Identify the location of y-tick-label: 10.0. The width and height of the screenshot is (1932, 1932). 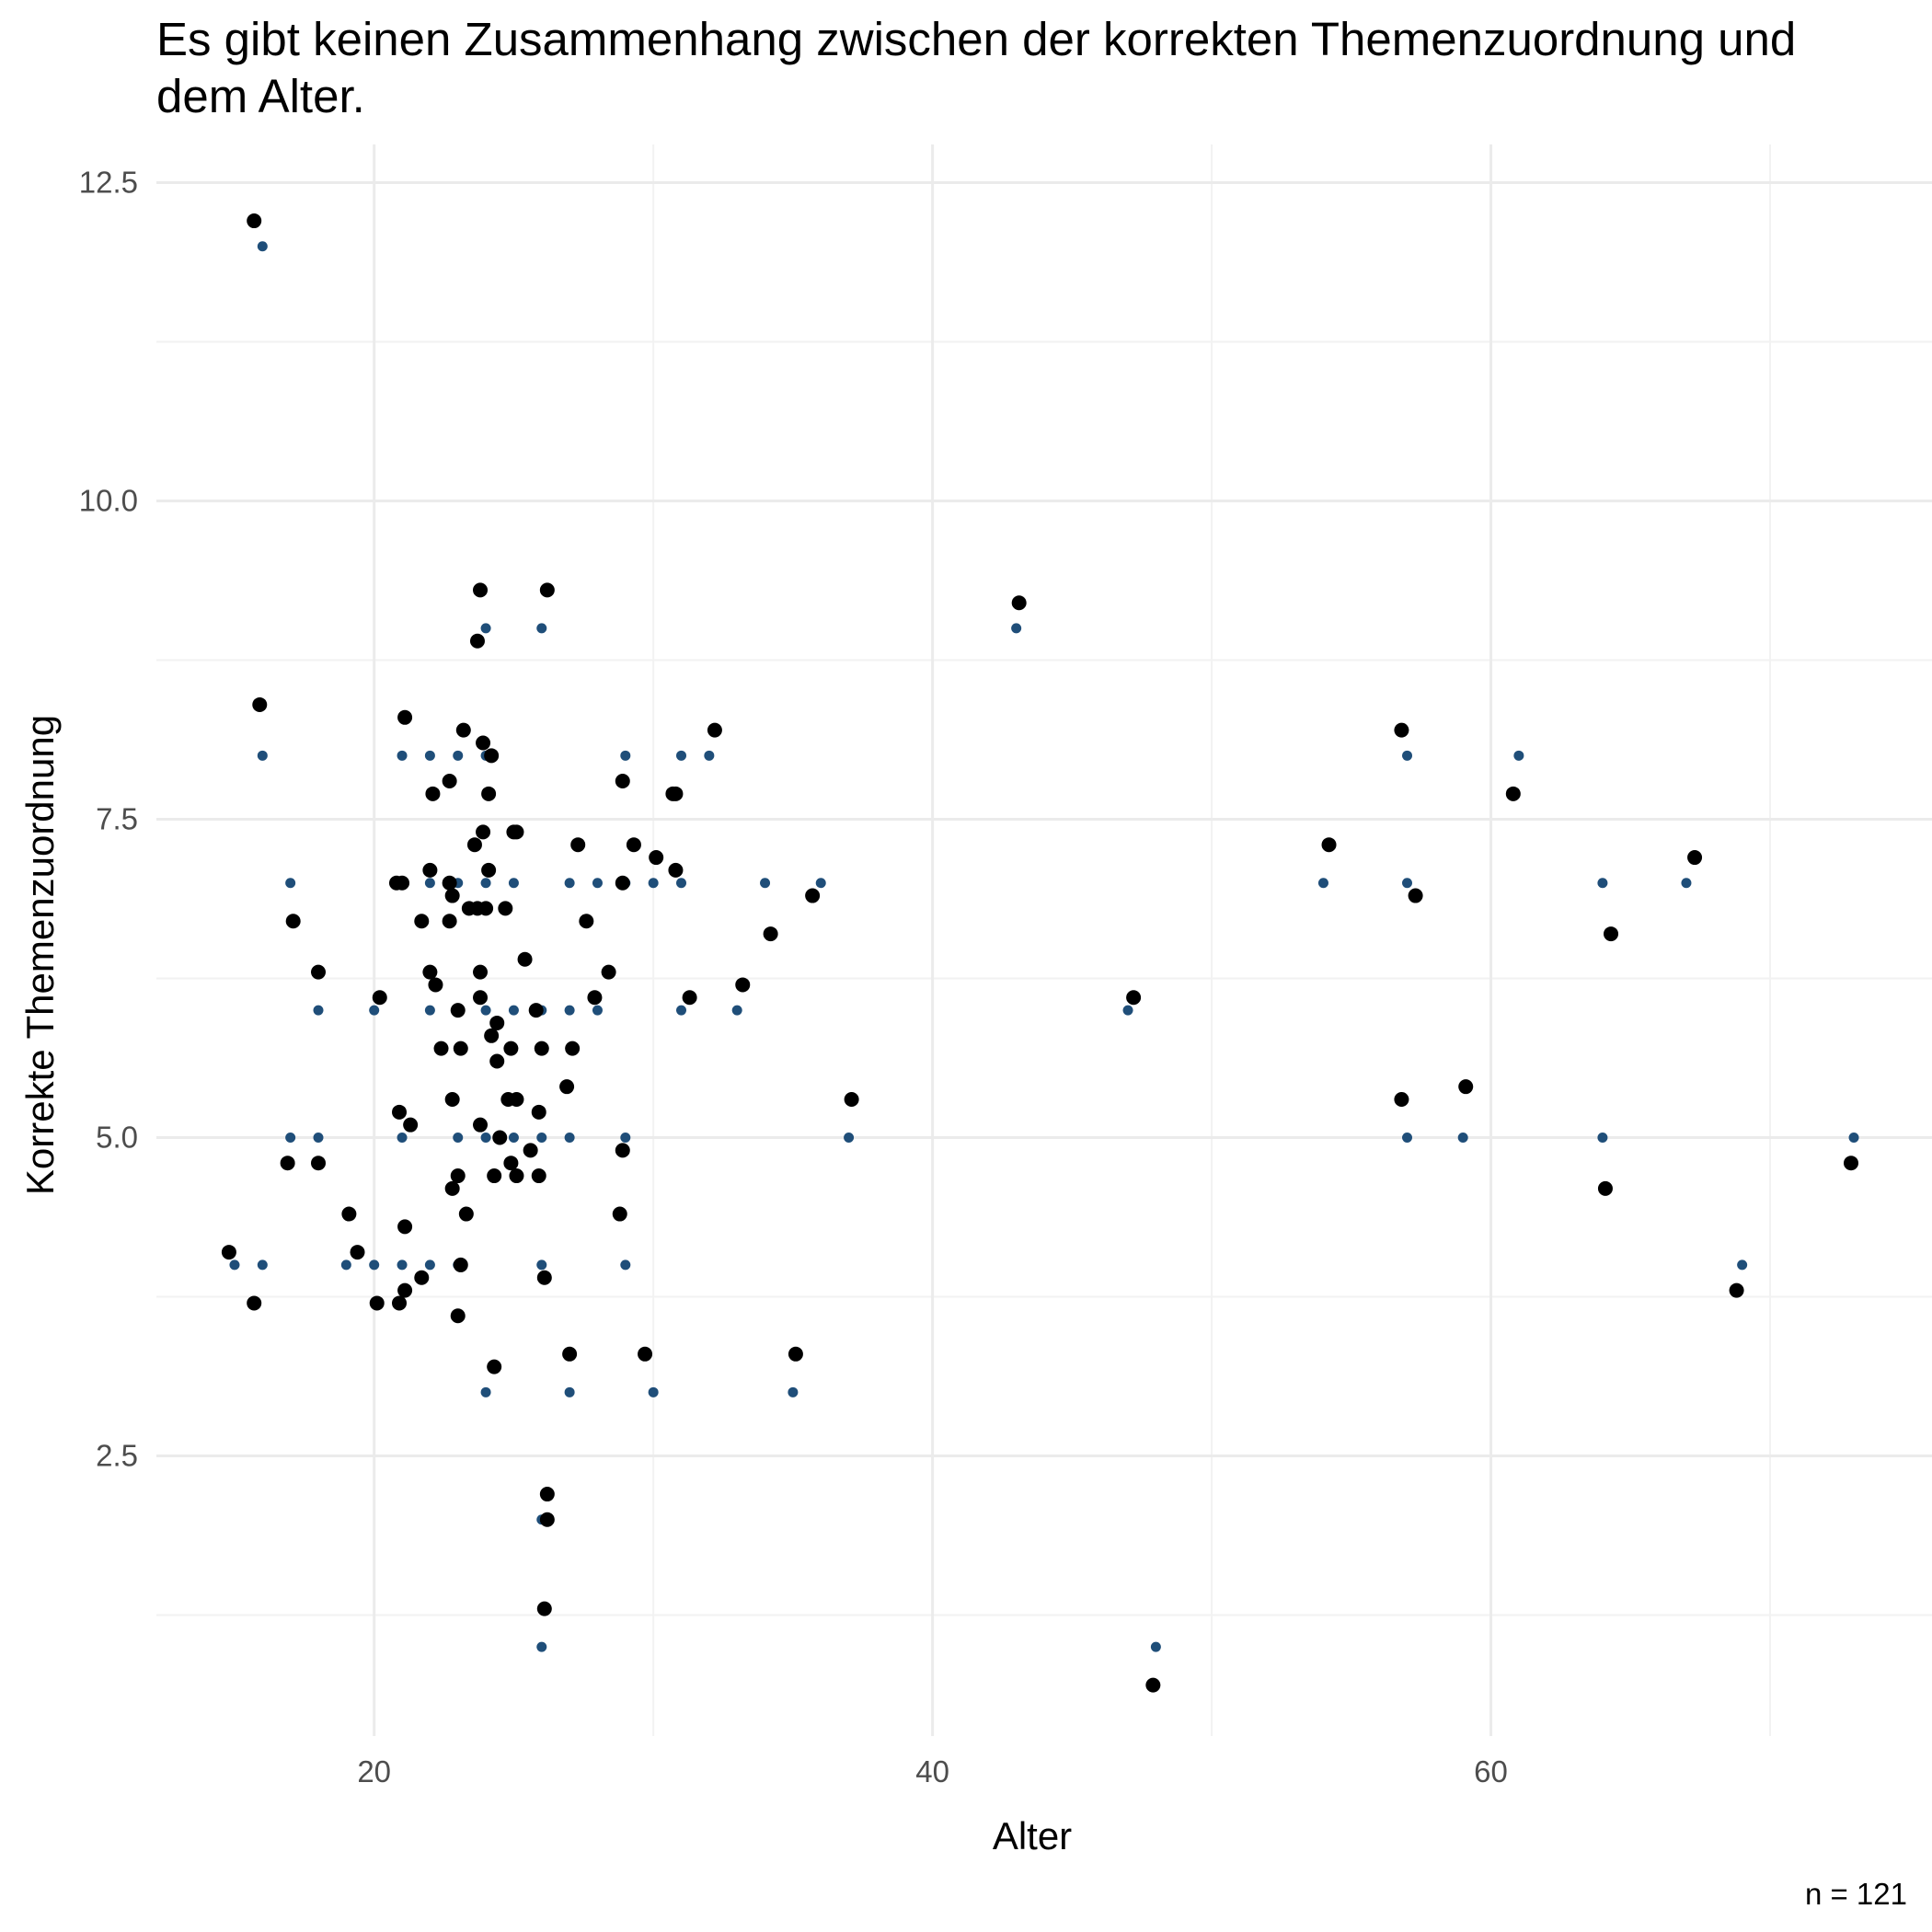
(108, 501).